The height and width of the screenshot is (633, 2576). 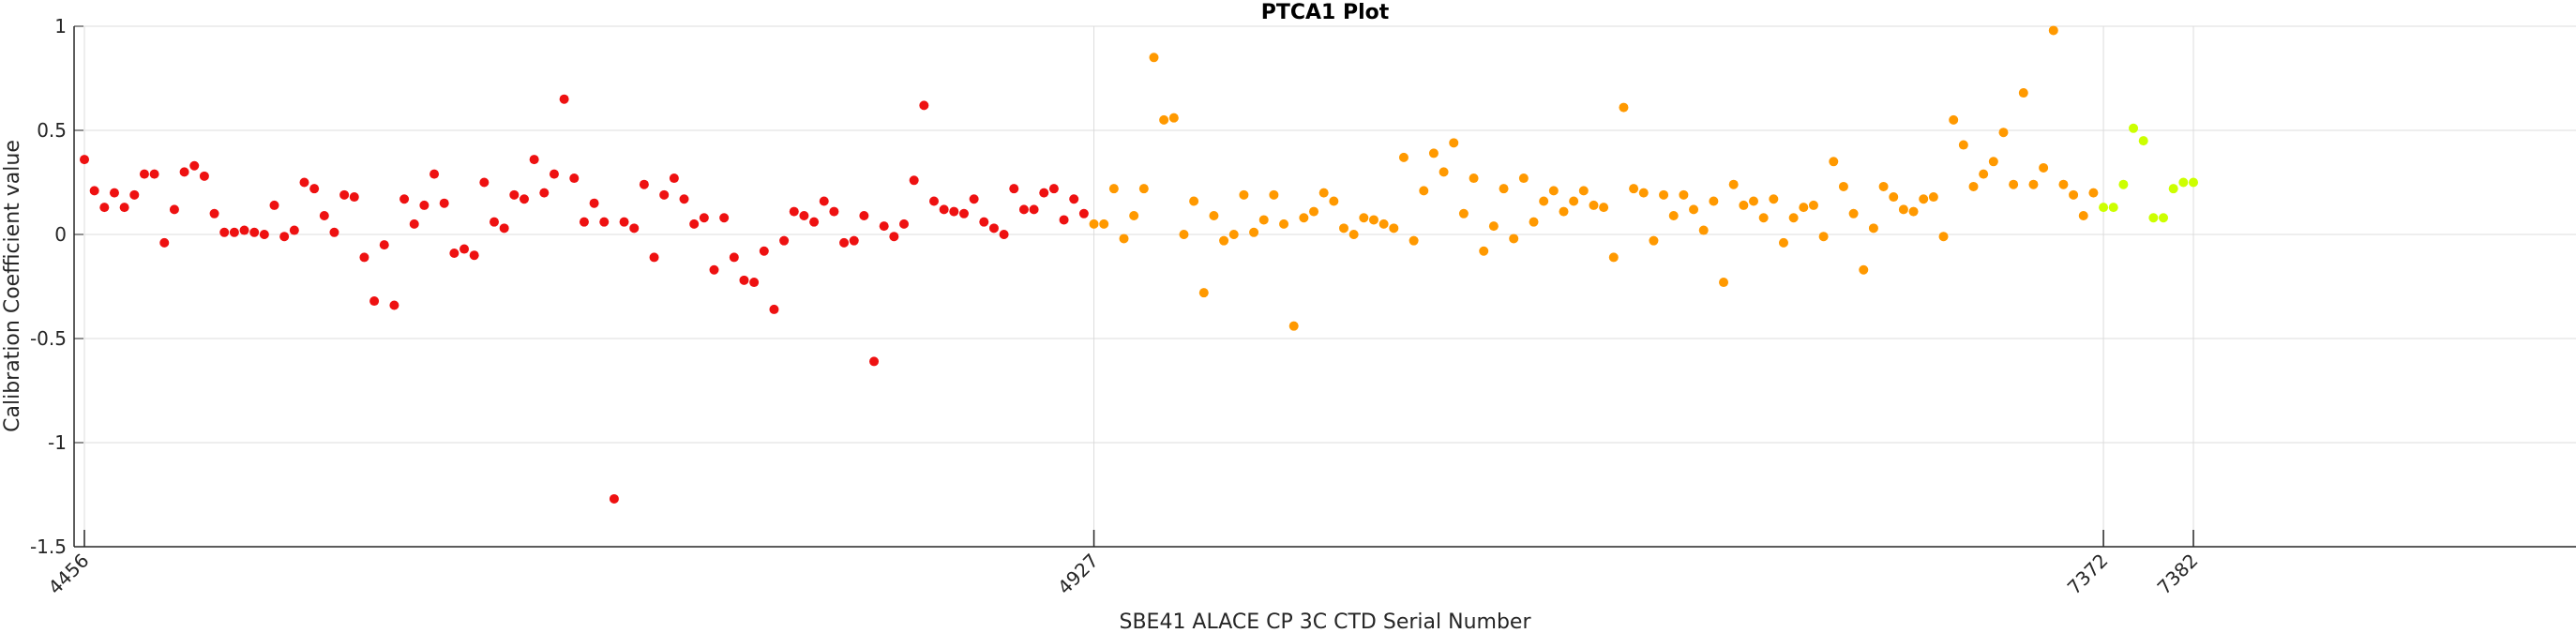 I want to click on y-tick-label: -0.5, so click(x=48, y=339).